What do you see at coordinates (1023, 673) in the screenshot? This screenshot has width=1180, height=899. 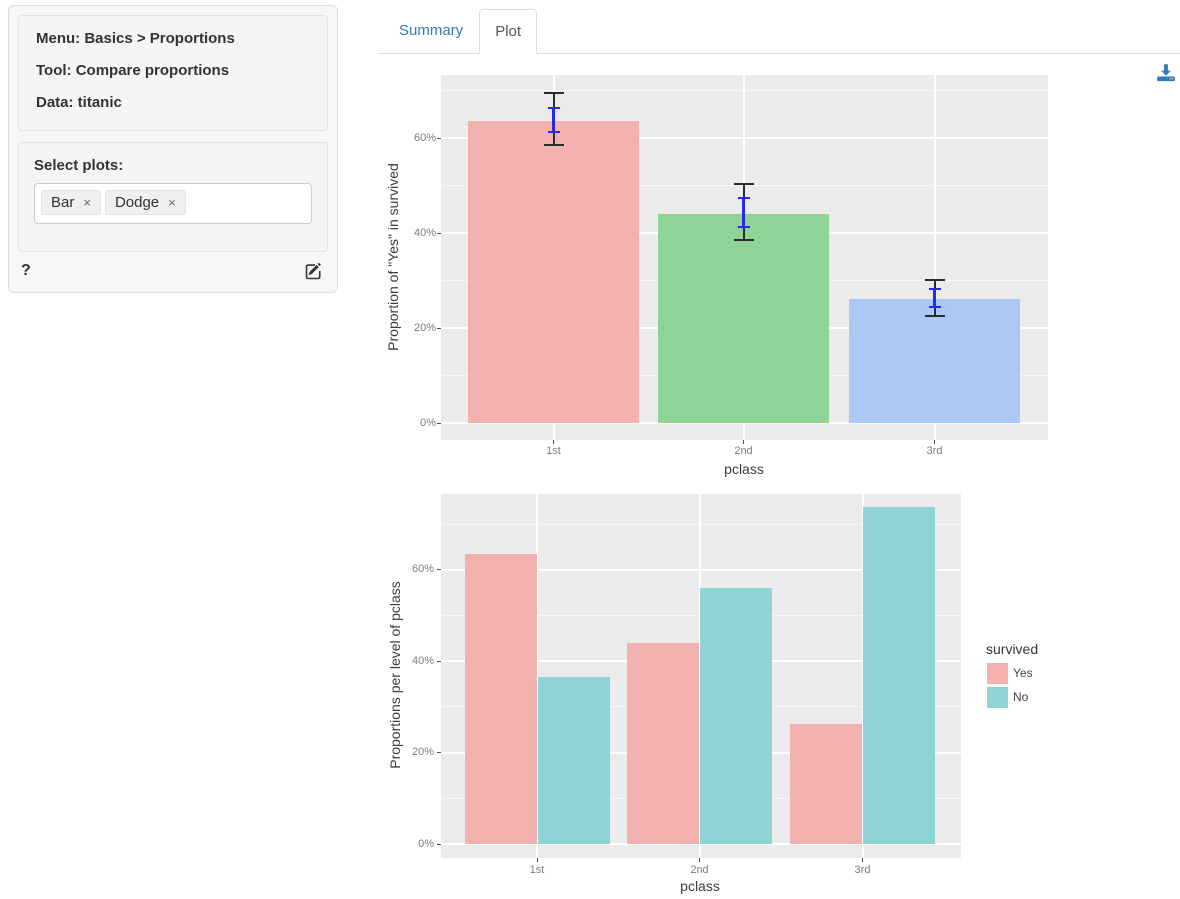 I see `legend-label-yes: Yes` at bounding box center [1023, 673].